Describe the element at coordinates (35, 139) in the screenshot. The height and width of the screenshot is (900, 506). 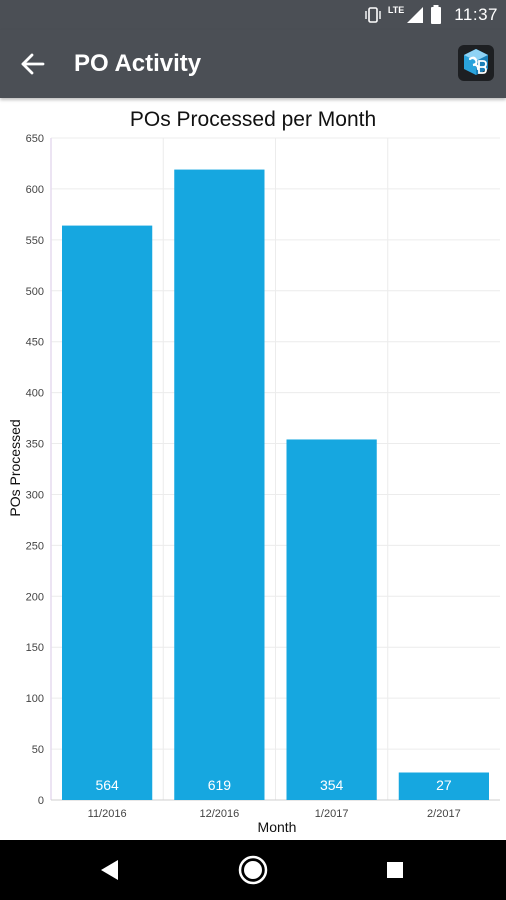
I see `y-tick-label: 650` at that location.